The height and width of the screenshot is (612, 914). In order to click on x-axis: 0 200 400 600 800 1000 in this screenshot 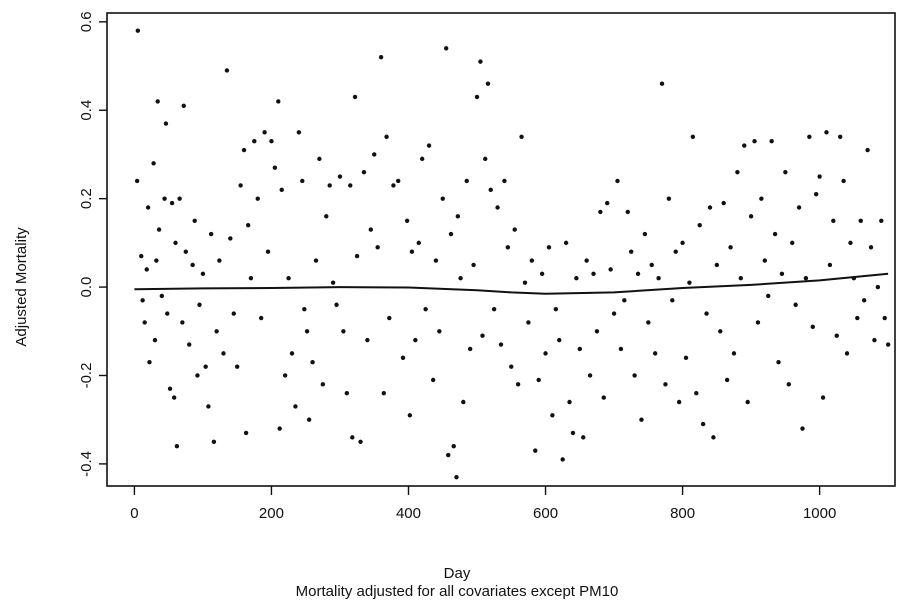, I will do `click(483, 504)`.